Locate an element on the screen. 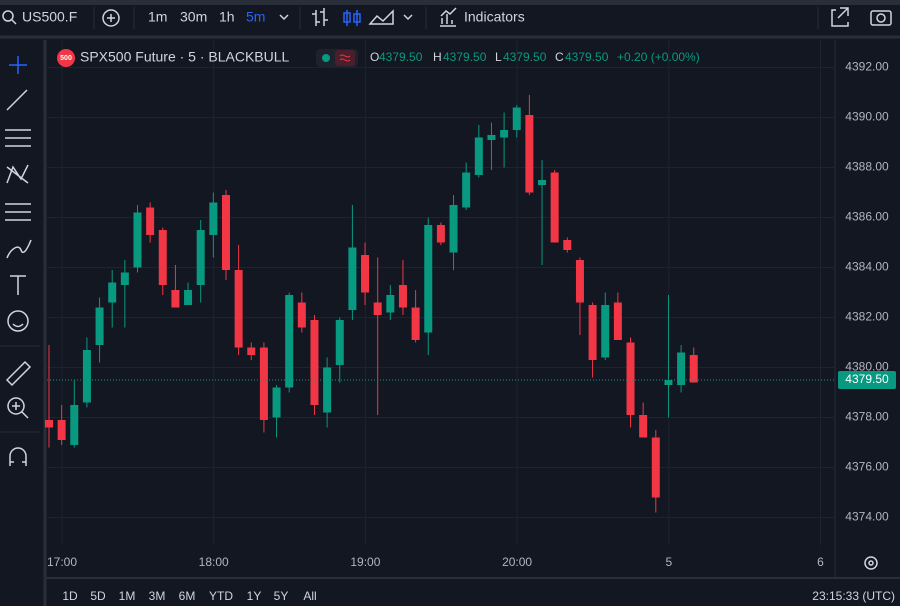 This screenshot has width=900, height=606. interval: 30m is located at coordinates (193, 17).